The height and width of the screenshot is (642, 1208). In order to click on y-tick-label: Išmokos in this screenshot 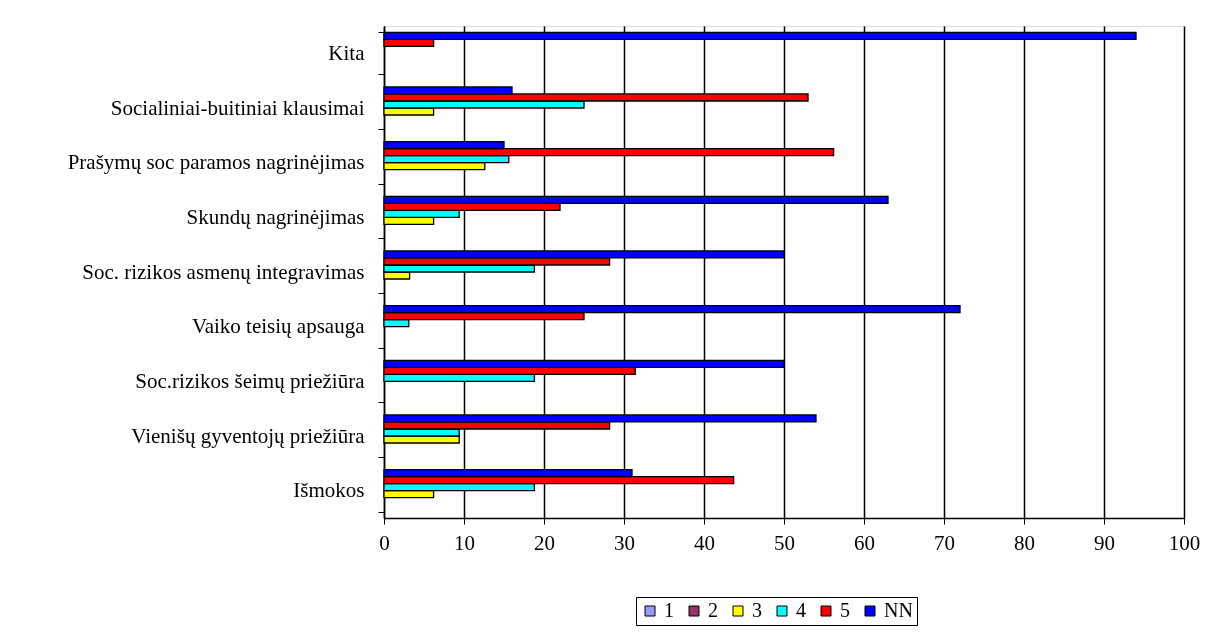, I will do `click(329, 490)`.